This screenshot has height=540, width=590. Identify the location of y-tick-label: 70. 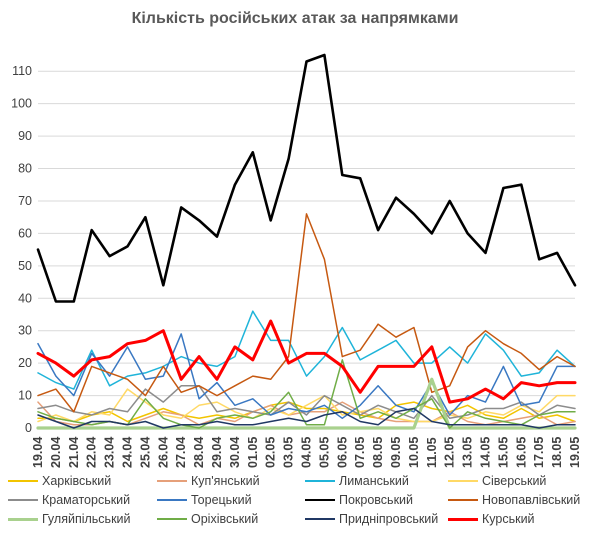
(25, 201).